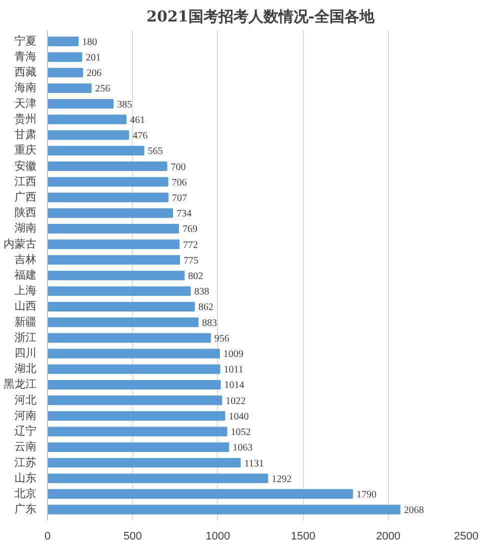 This screenshot has width=481, height=546. What do you see at coordinates (25, 399) in the screenshot?
I see `y-tick-label: 河北` at bounding box center [25, 399].